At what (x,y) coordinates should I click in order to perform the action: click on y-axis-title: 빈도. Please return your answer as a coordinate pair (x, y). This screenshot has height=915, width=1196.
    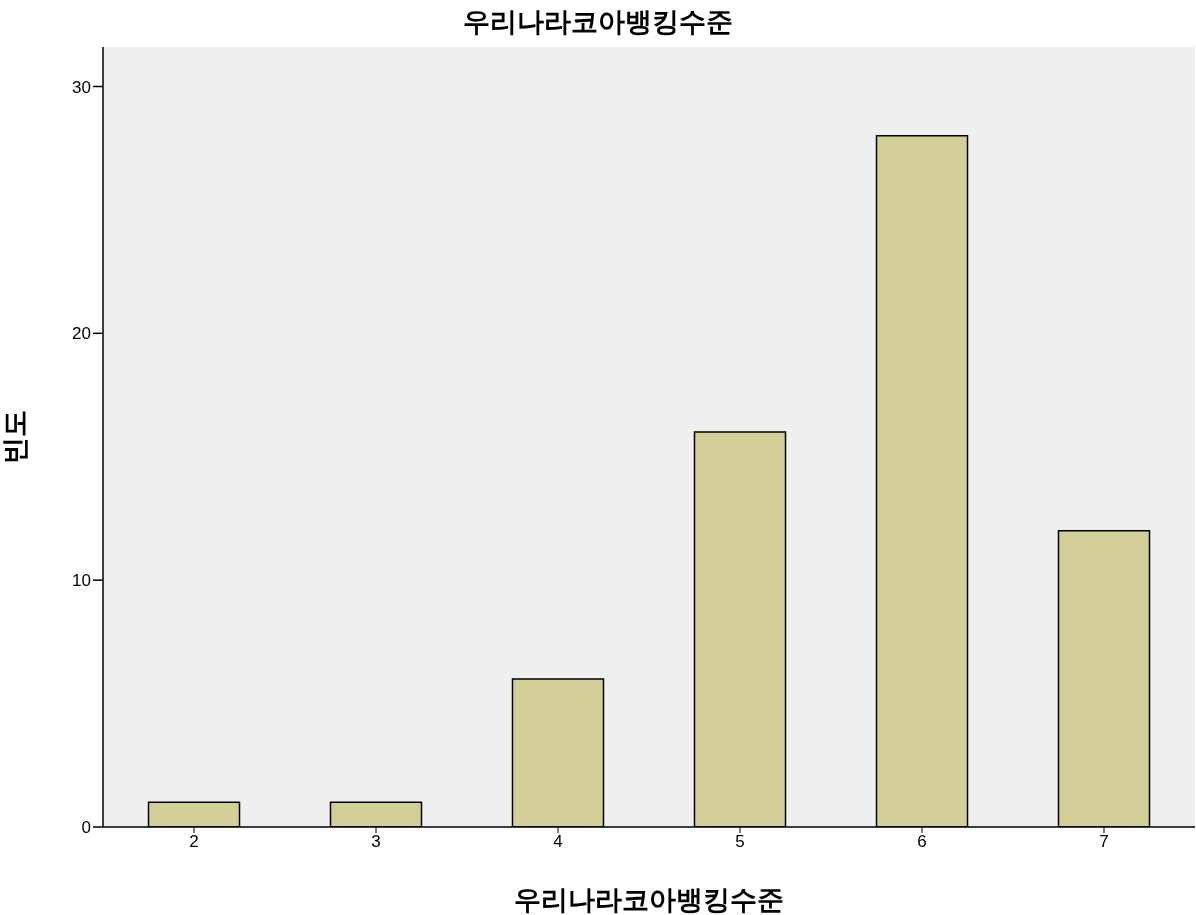
    Looking at the image, I should click on (15, 437).